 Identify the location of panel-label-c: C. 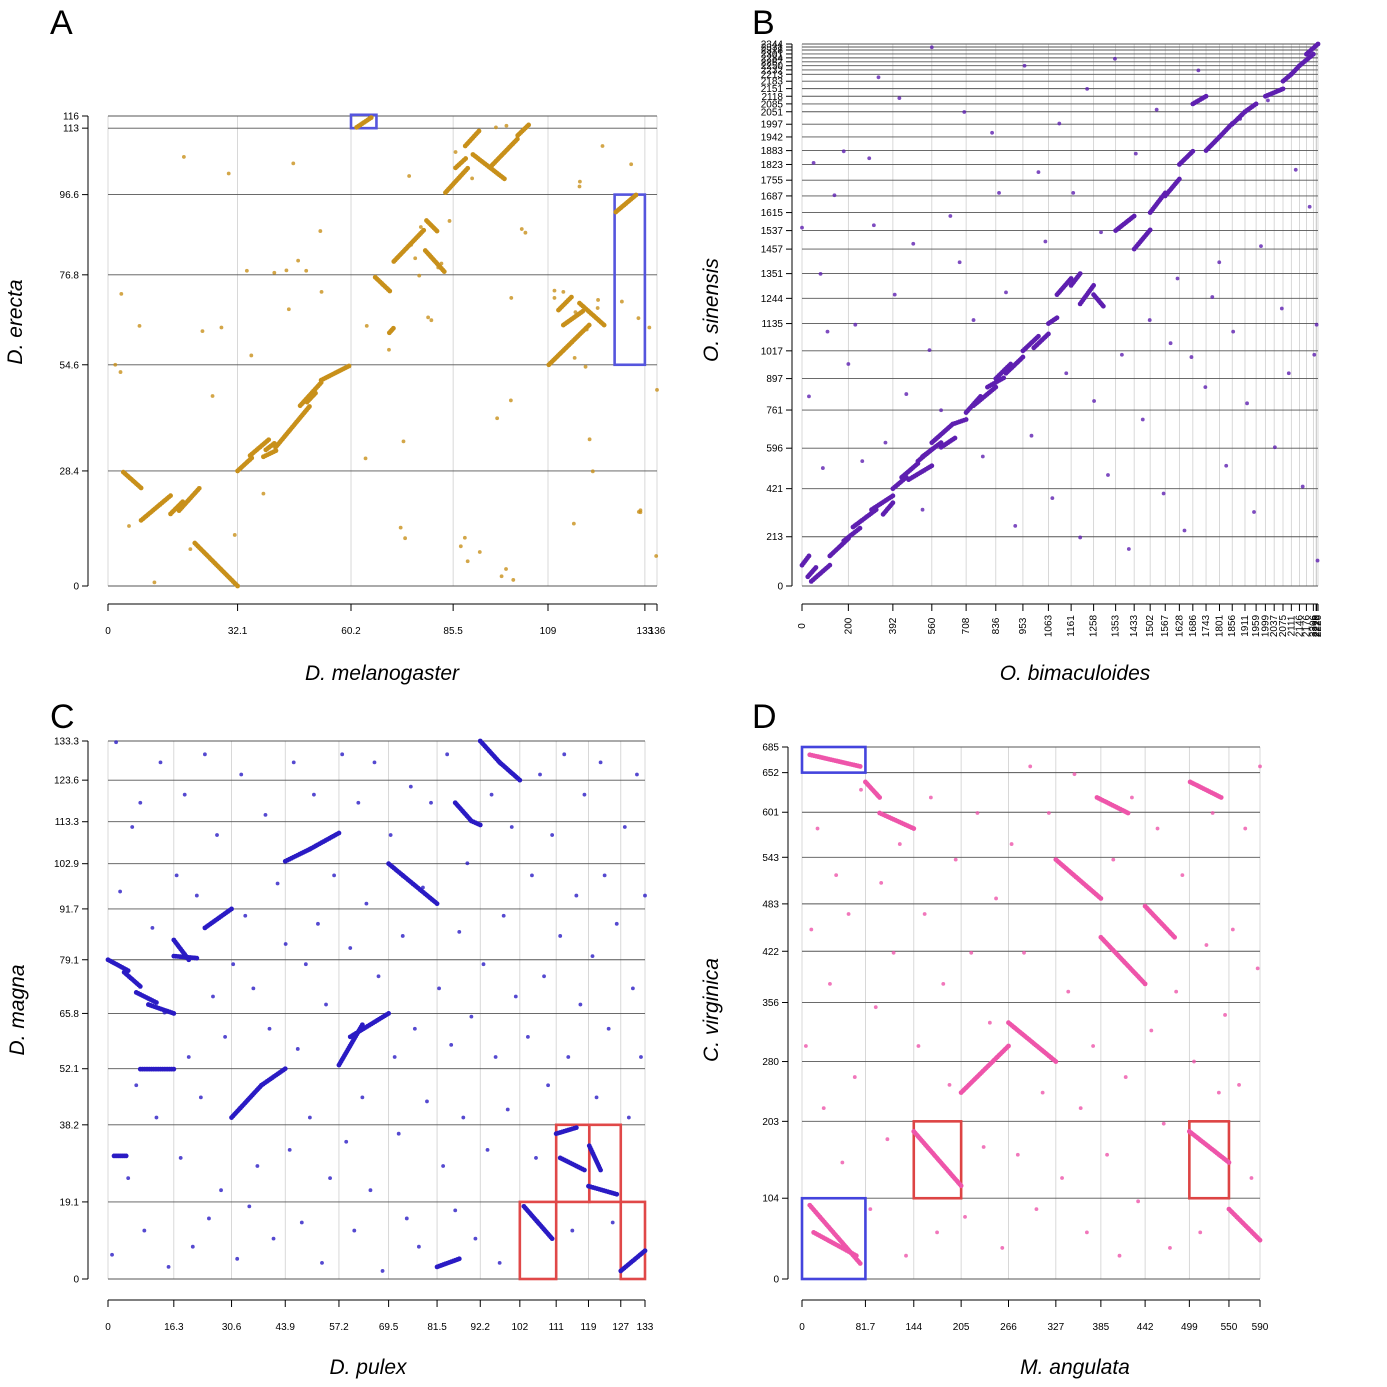
(62, 717).